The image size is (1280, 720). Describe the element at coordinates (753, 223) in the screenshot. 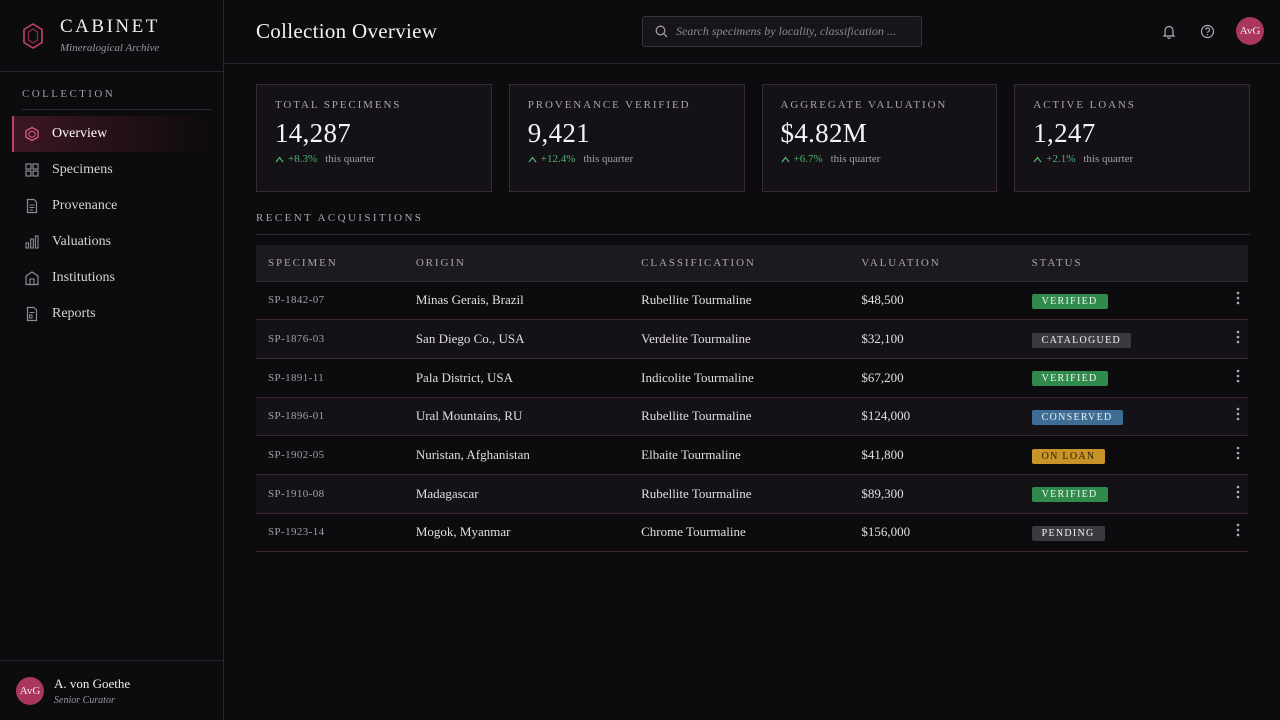

I see `recent-acquisitions-title: RECENT ACQUISITIONS` at that location.